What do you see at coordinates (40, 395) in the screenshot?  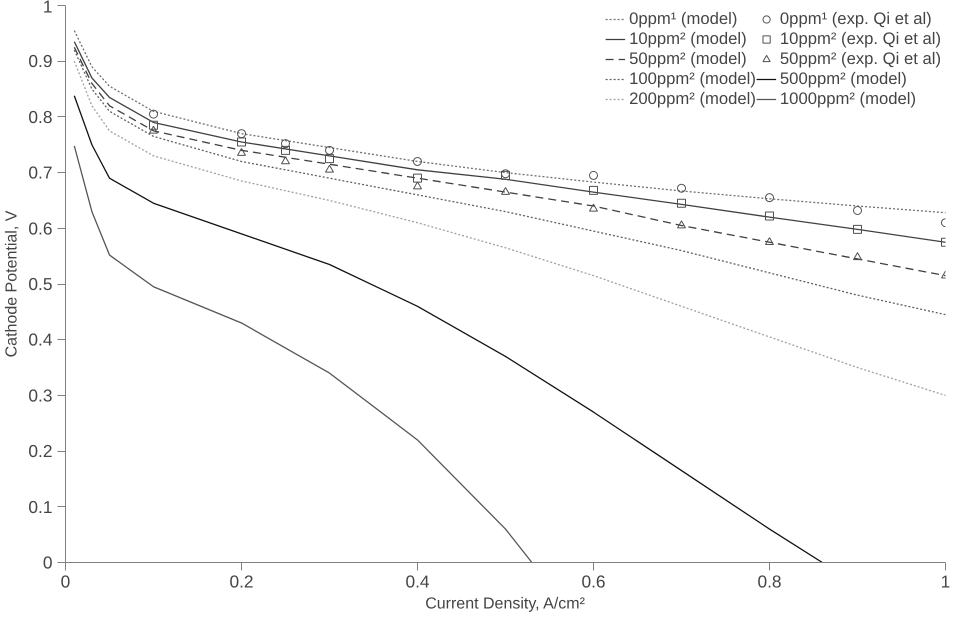 I see `y-tick-label: 0.3` at bounding box center [40, 395].